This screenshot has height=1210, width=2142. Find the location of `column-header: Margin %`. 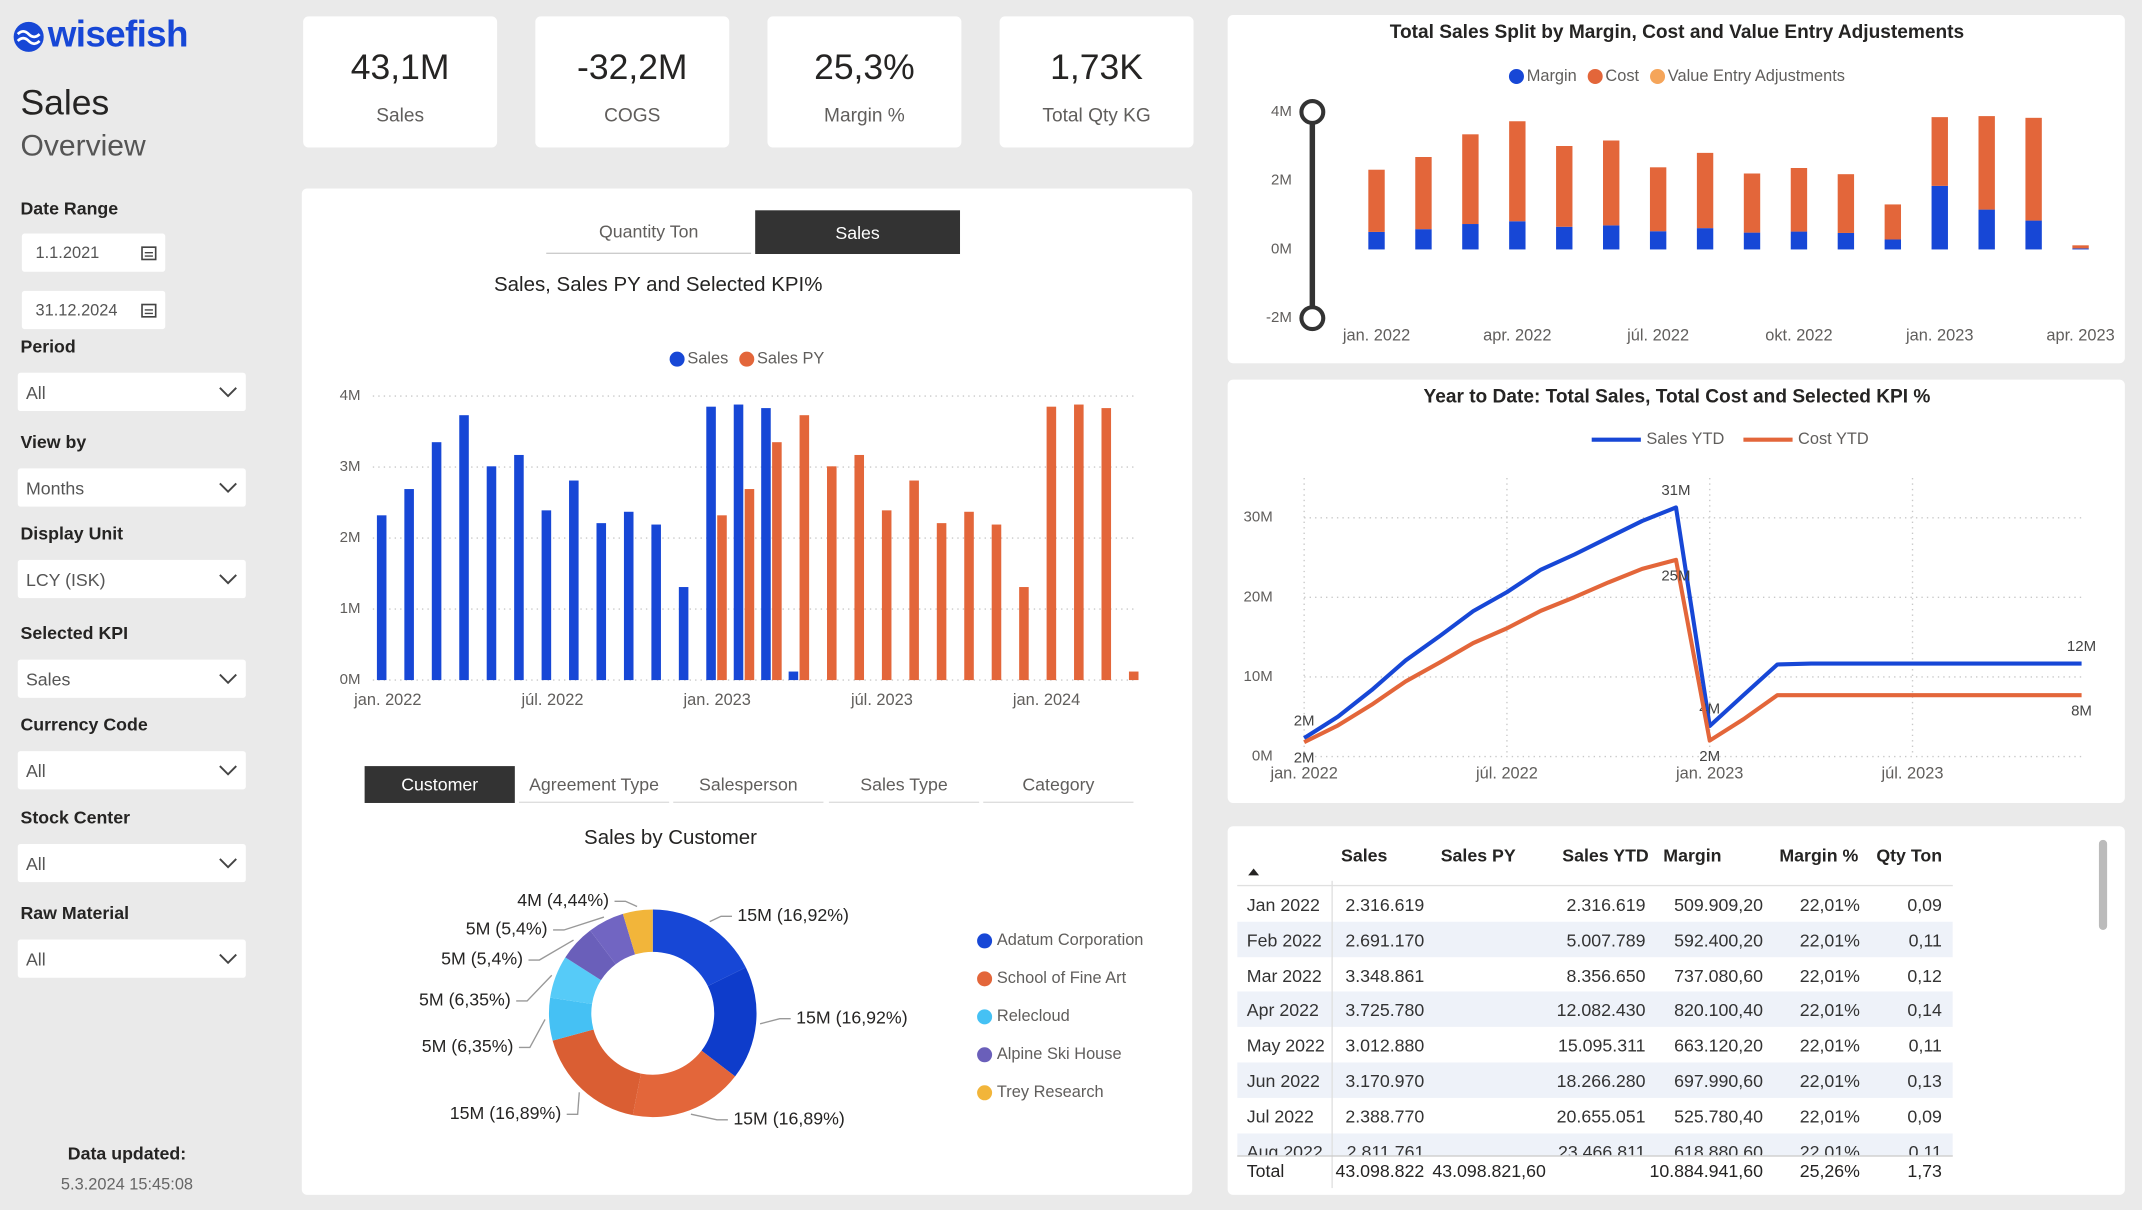

column-header: Margin % is located at coordinates (1819, 855).